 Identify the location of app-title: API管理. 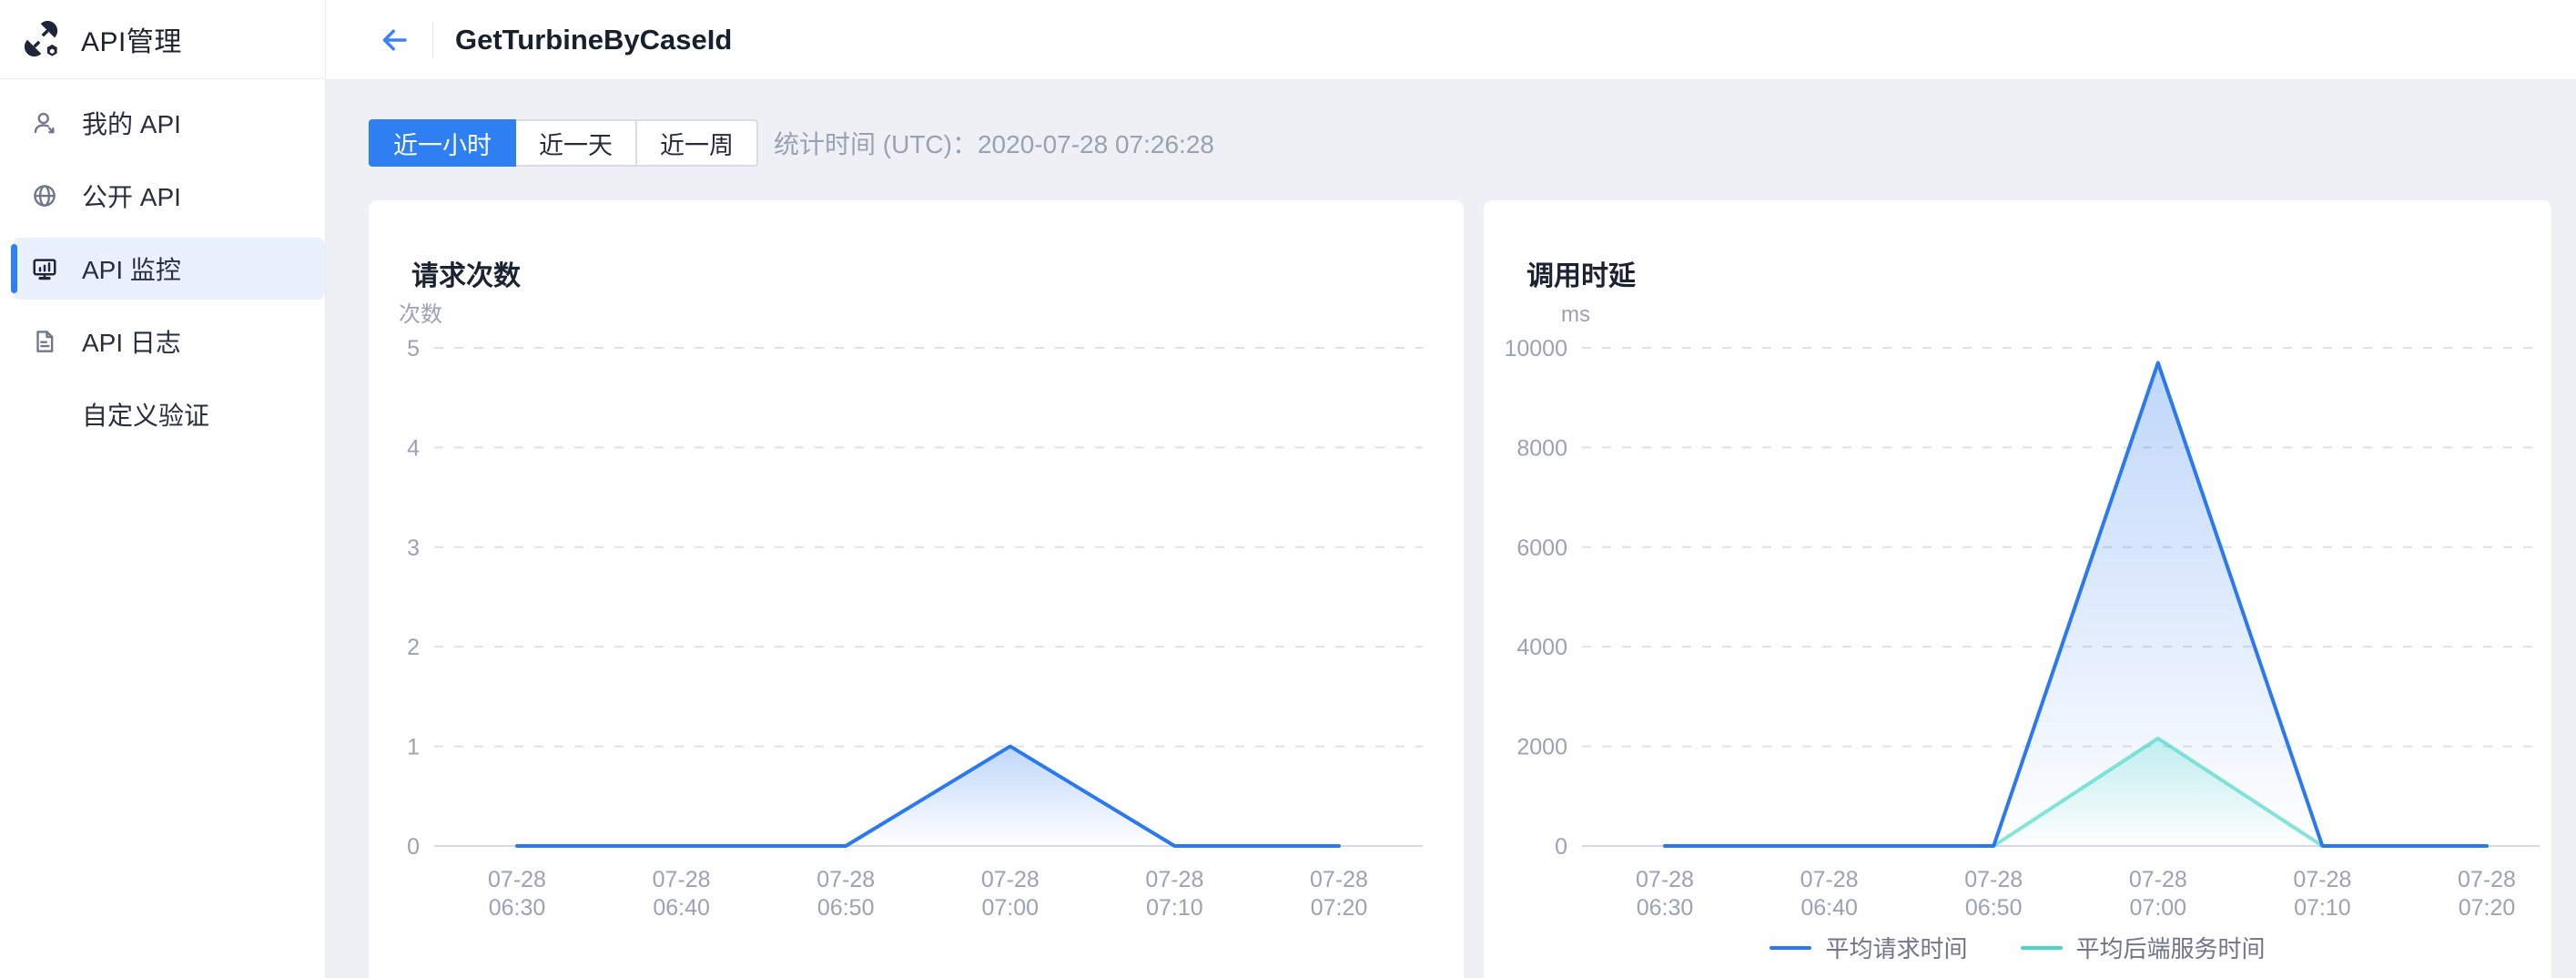
(131, 42).